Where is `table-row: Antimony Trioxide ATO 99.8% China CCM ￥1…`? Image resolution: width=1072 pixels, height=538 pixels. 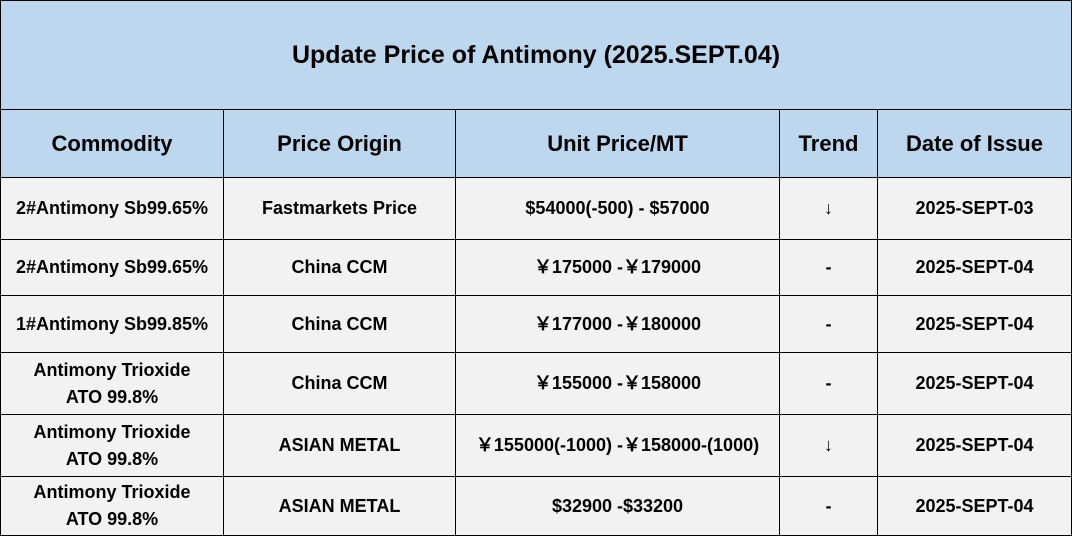
table-row: Antimony Trioxide ATO 99.8% China CCM ￥1… is located at coordinates (536, 383).